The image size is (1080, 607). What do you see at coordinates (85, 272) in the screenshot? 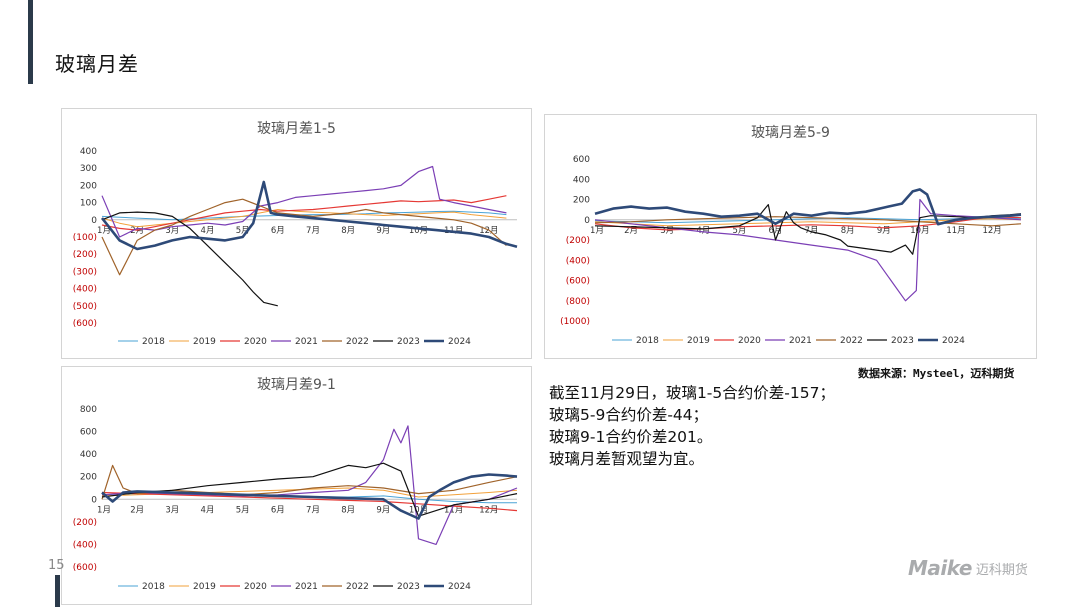
I see `y-tick-label: (300)` at bounding box center [85, 272].